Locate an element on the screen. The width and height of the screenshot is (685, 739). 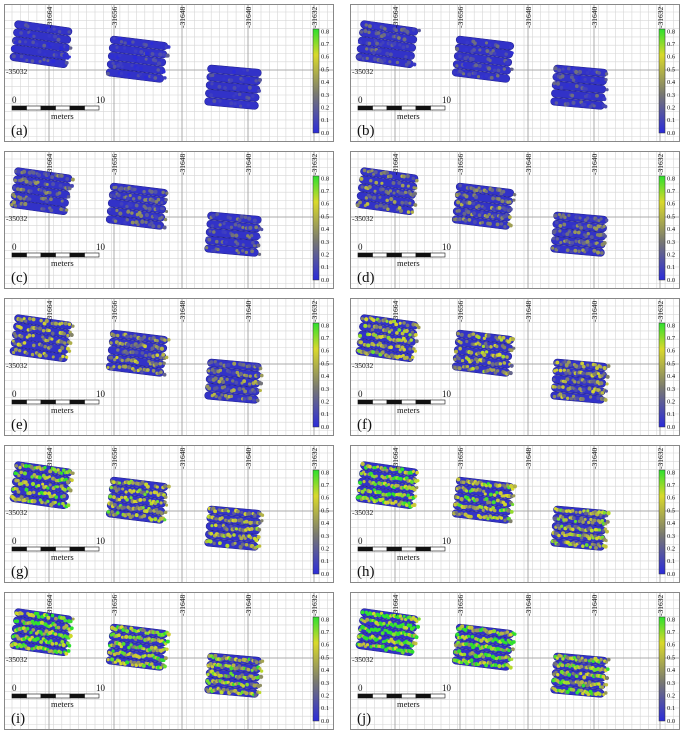
colorbar-tick-label: 0.3 is located at coordinates (671, 95).